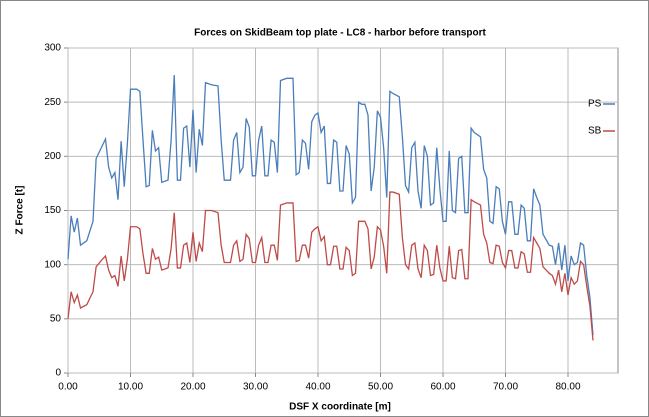  Describe the element at coordinates (20, 210) in the screenshot. I see `y-axis-label: Z Force [t]` at that location.